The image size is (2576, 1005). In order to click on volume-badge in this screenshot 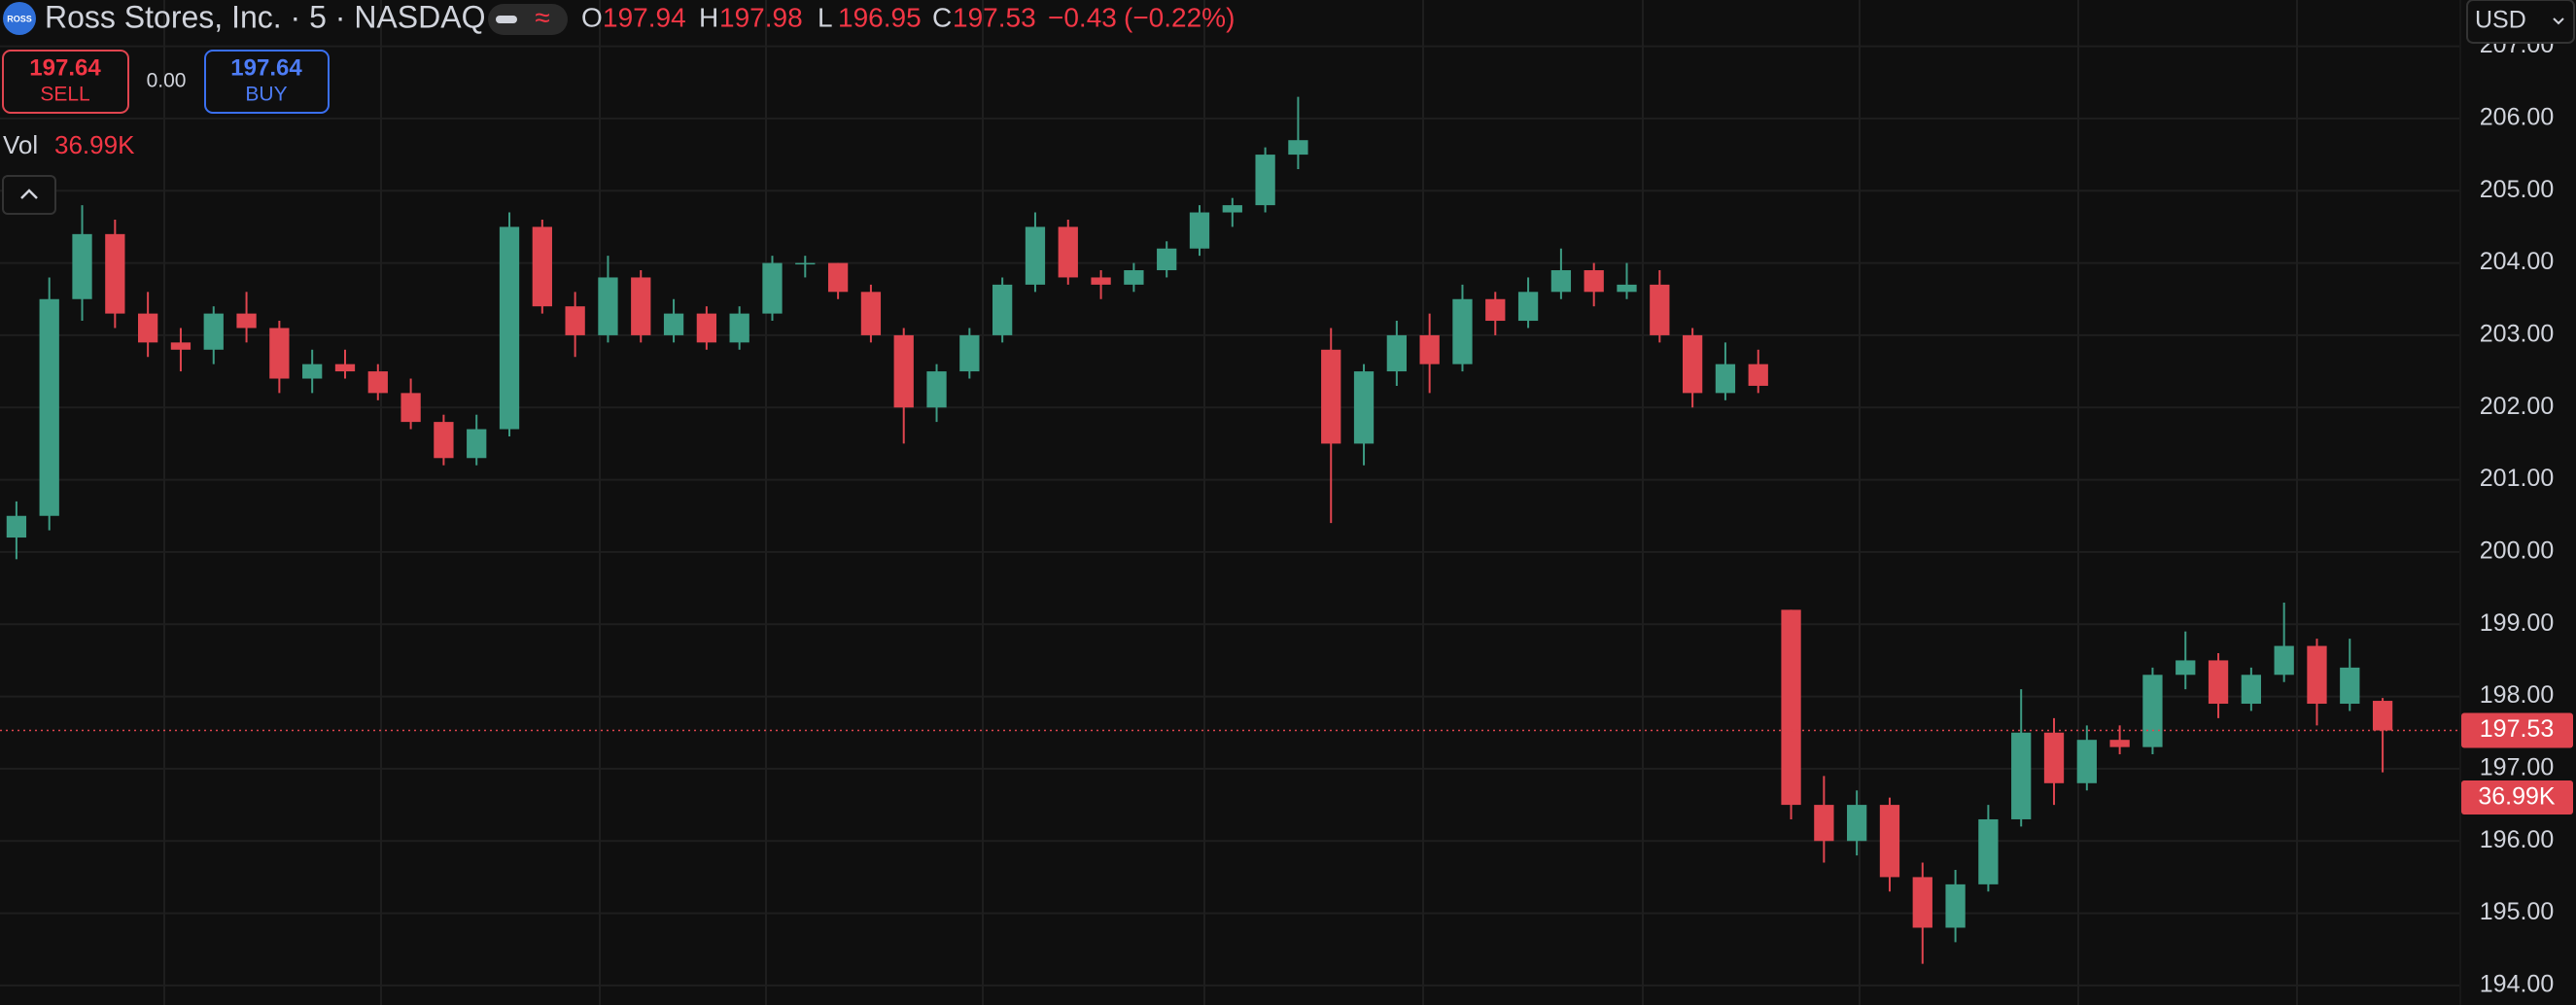, I will do `click(2517, 797)`.